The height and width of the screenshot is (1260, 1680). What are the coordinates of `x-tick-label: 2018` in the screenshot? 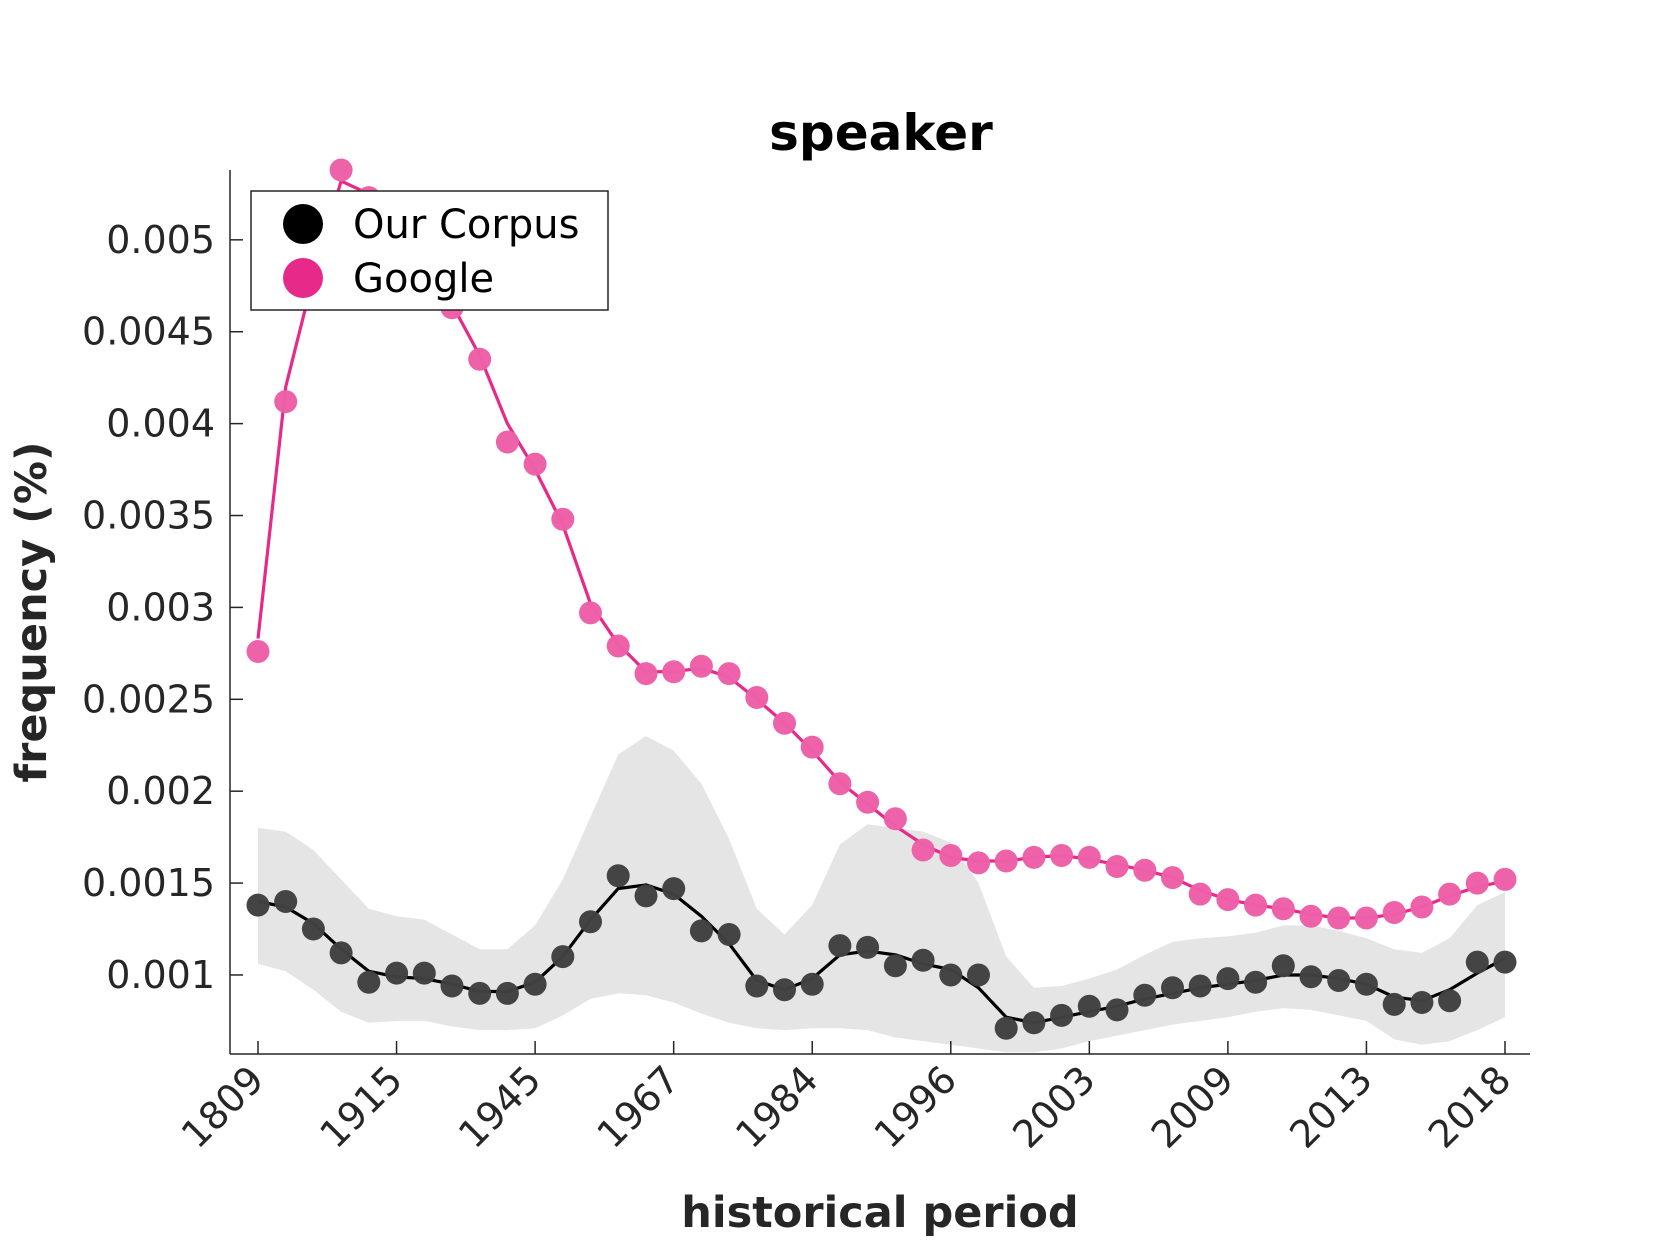 It's located at (1470, 1107).